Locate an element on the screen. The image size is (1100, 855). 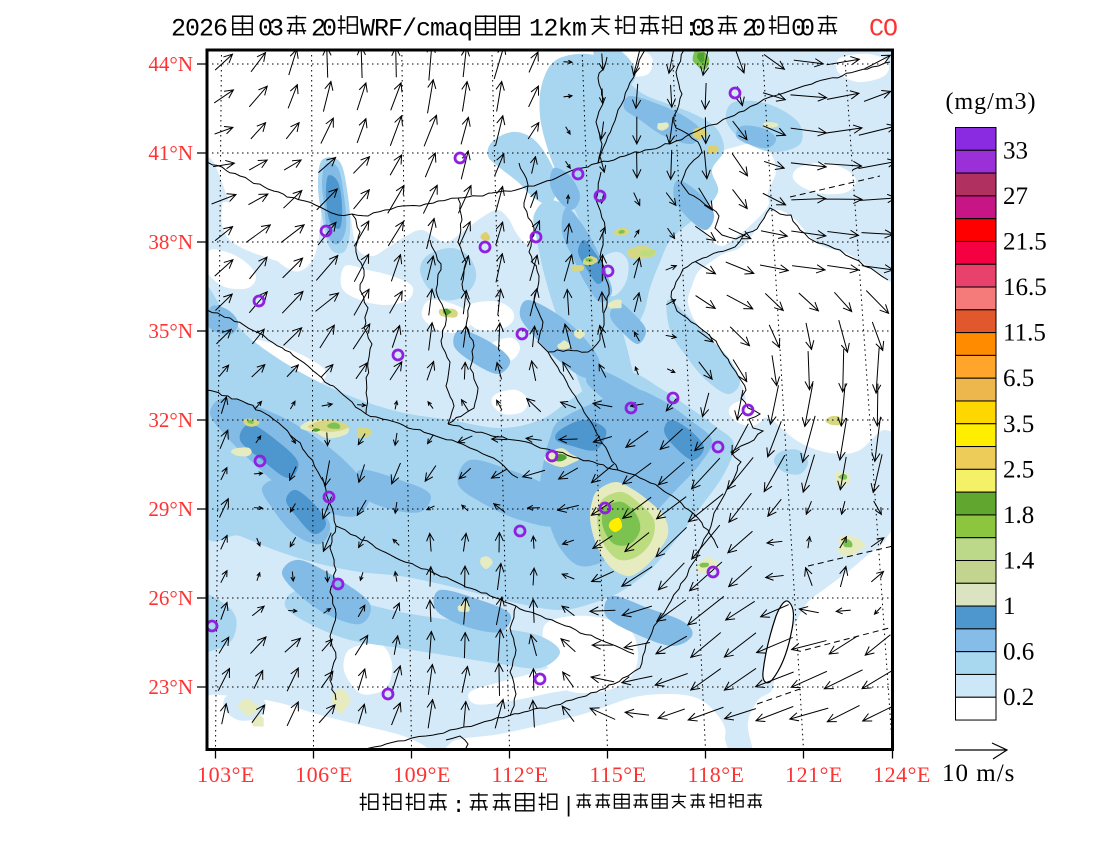
svg-text: 10 m/s is located at coordinates (978, 773).